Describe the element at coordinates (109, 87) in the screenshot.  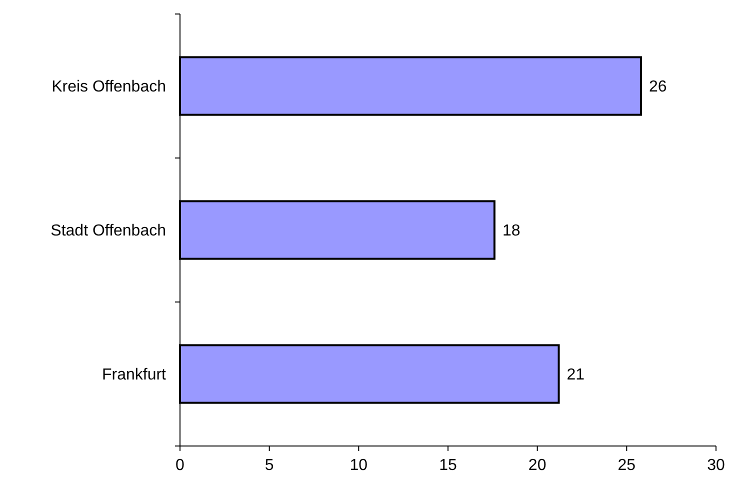
I see `y-tick-label: Kreis Offenbach` at that location.